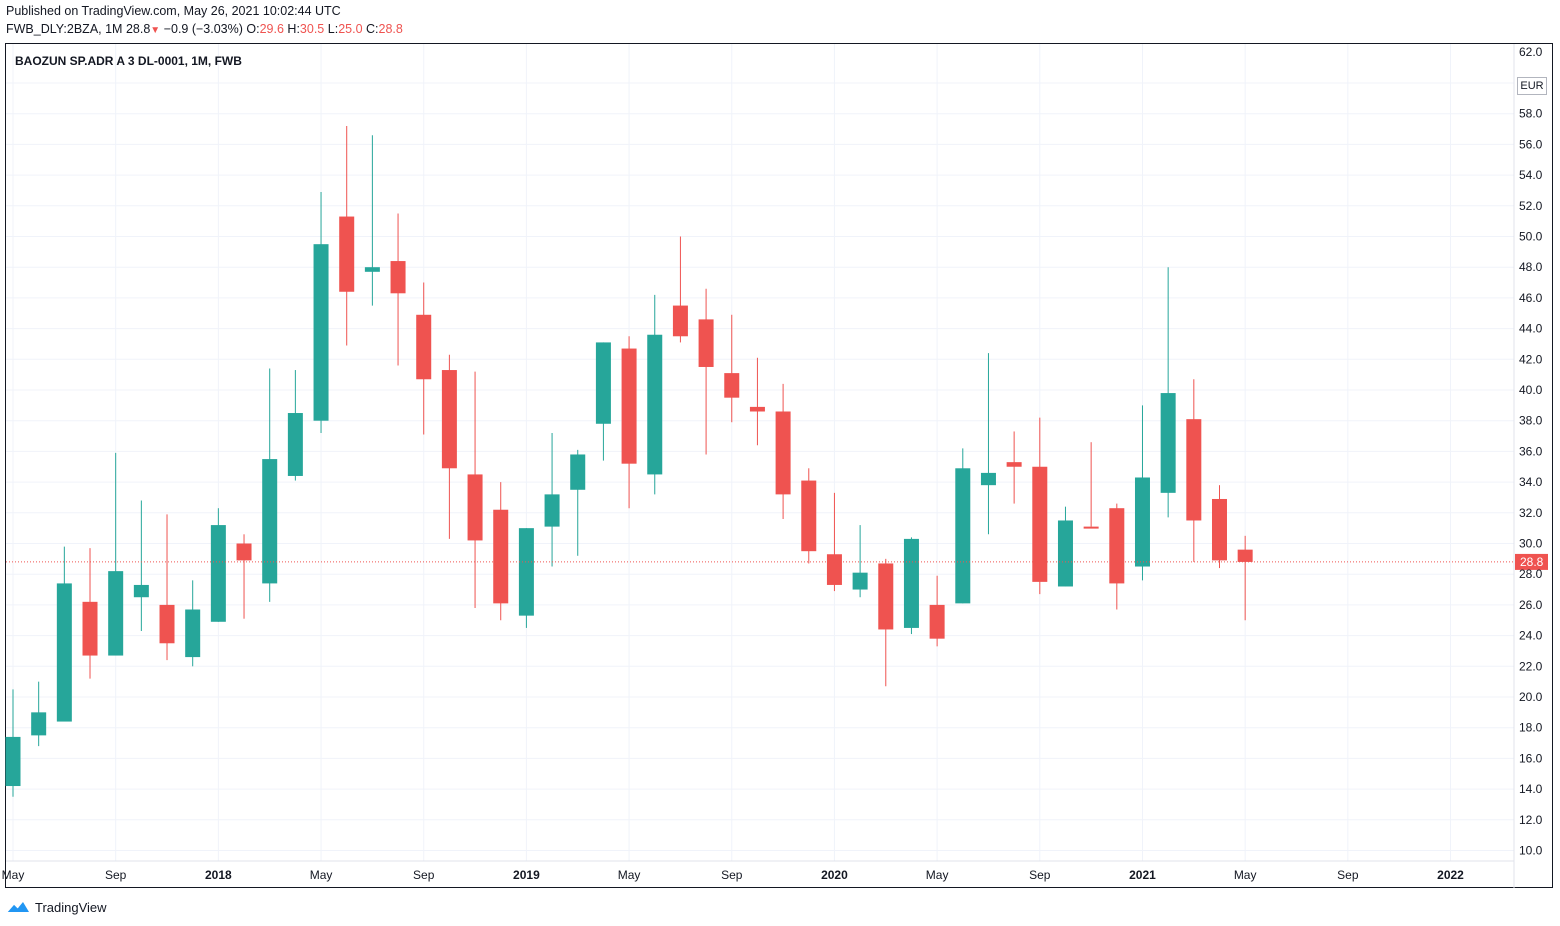 The width and height of the screenshot is (1560, 926). What do you see at coordinates (1531, 421) in the screenshot?
I see `y-tick-label: 38.0` at bounding box center [1531, 421].